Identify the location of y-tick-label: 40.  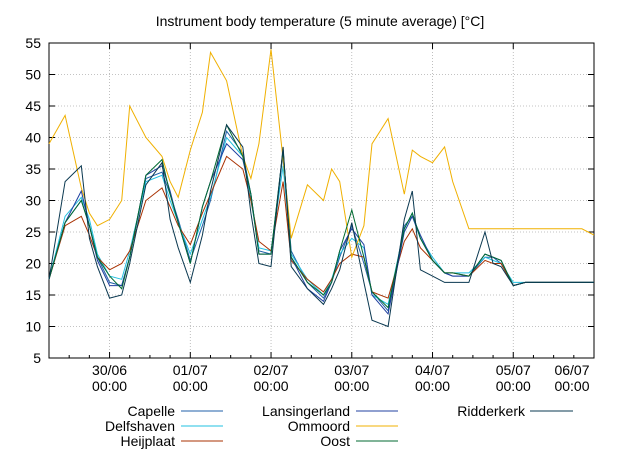
(33, 138).